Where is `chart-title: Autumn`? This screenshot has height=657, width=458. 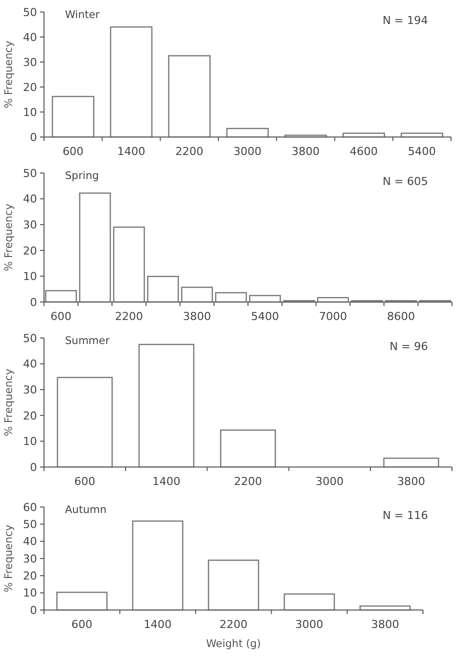
chart-title: Autumn is located at coordinates (85, 510).